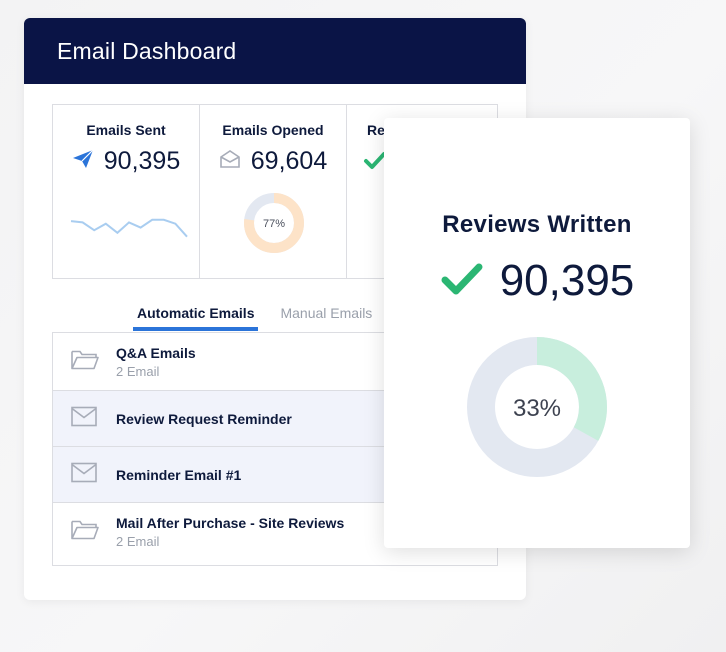 The width and height of the screenshot is (726, 652). I want to click on tab-automatic-emails: Automatic Emails, so click(196, 318).